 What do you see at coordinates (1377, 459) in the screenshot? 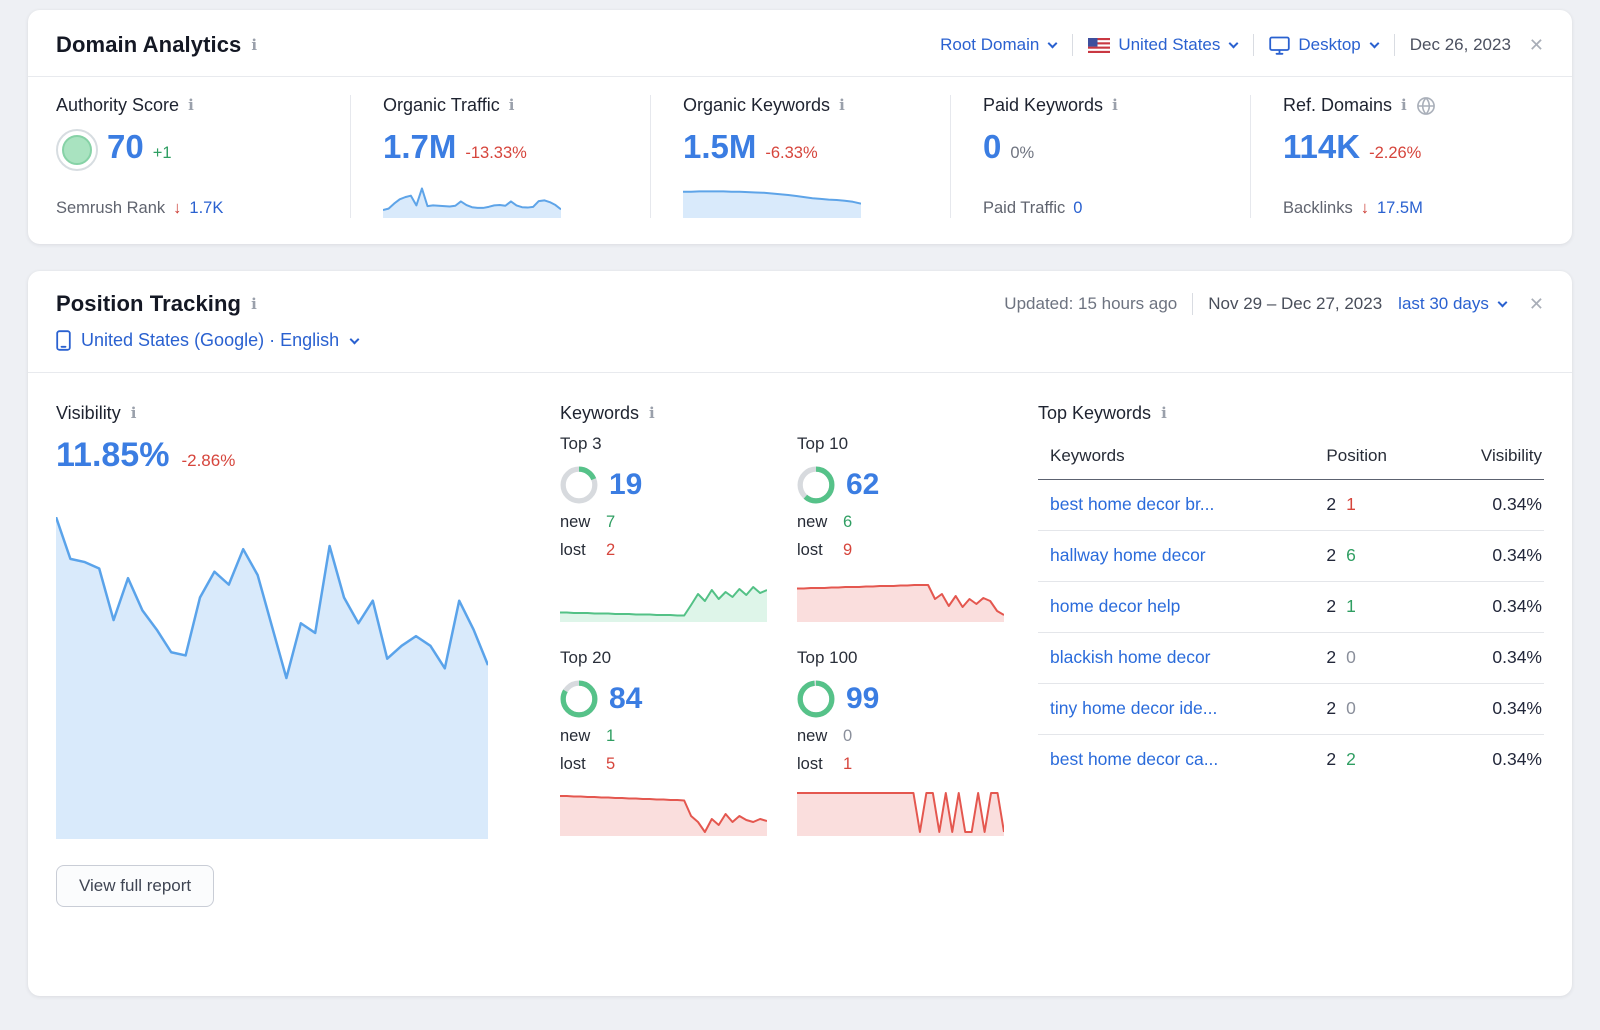
I see `column-header-position: Position` at bounding box center [1377, 459].